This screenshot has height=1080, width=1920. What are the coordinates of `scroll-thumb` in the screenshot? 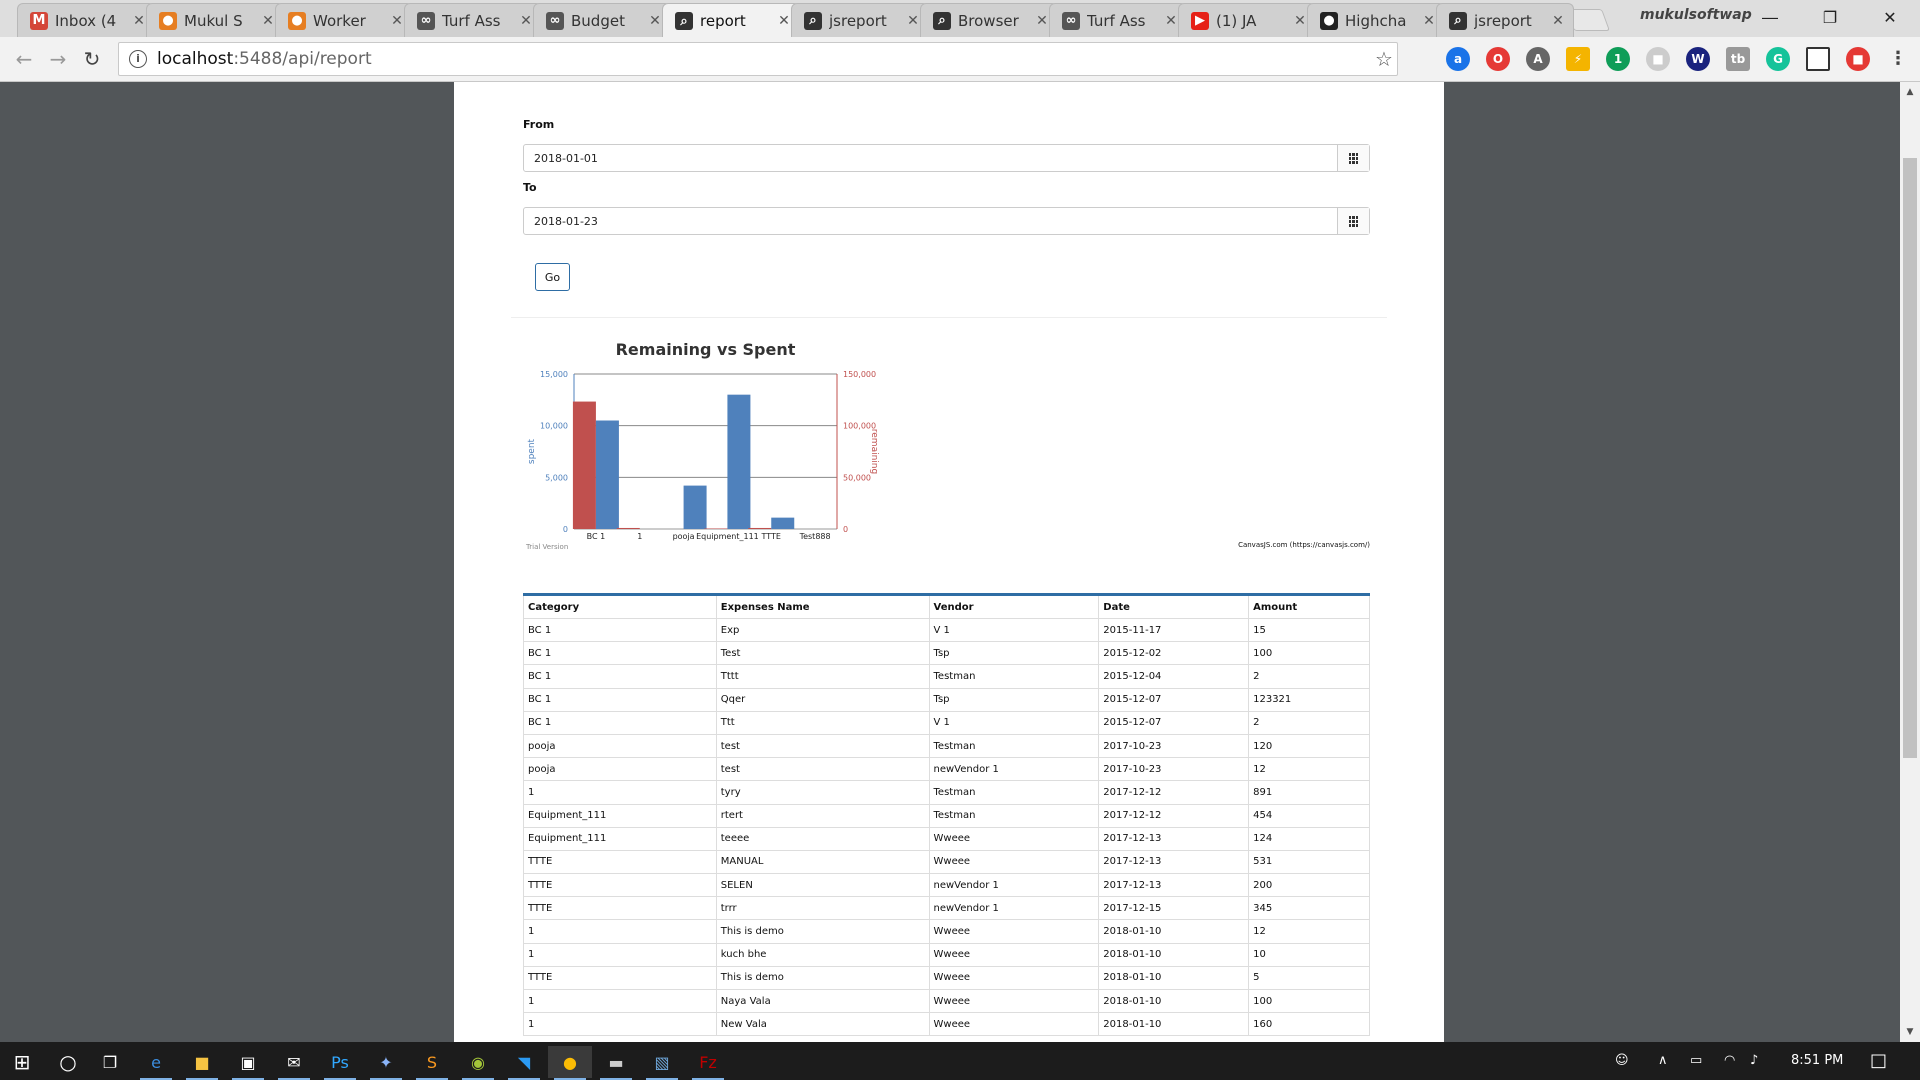 It's located at (1910, 458).